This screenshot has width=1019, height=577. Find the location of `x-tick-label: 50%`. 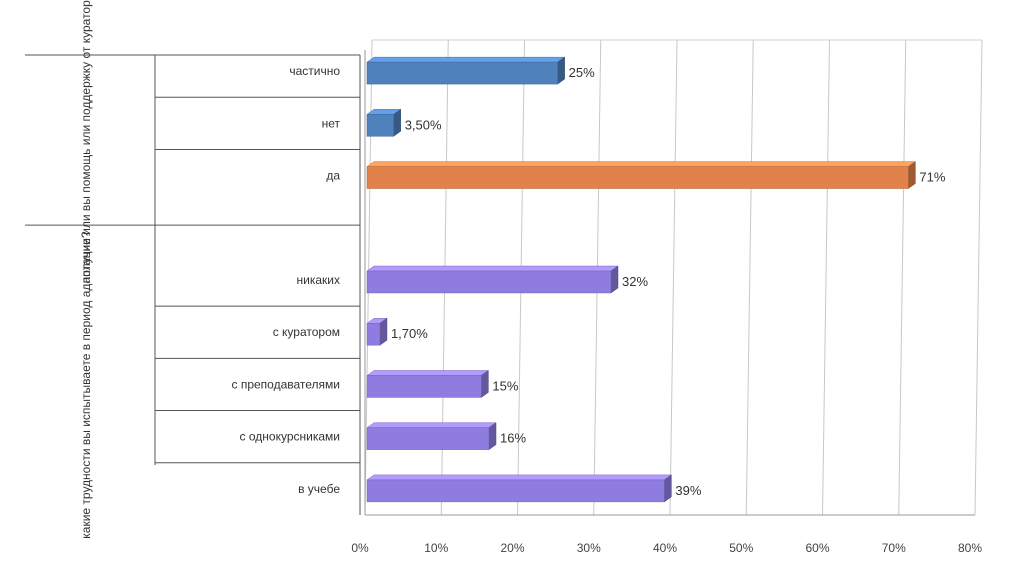

x-tick-label: 50% is located at coordinates (741, 548).